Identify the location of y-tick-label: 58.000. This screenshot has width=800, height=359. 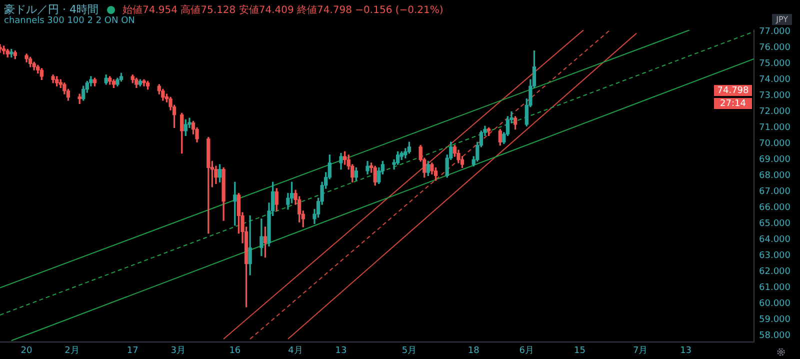
(775, 336).